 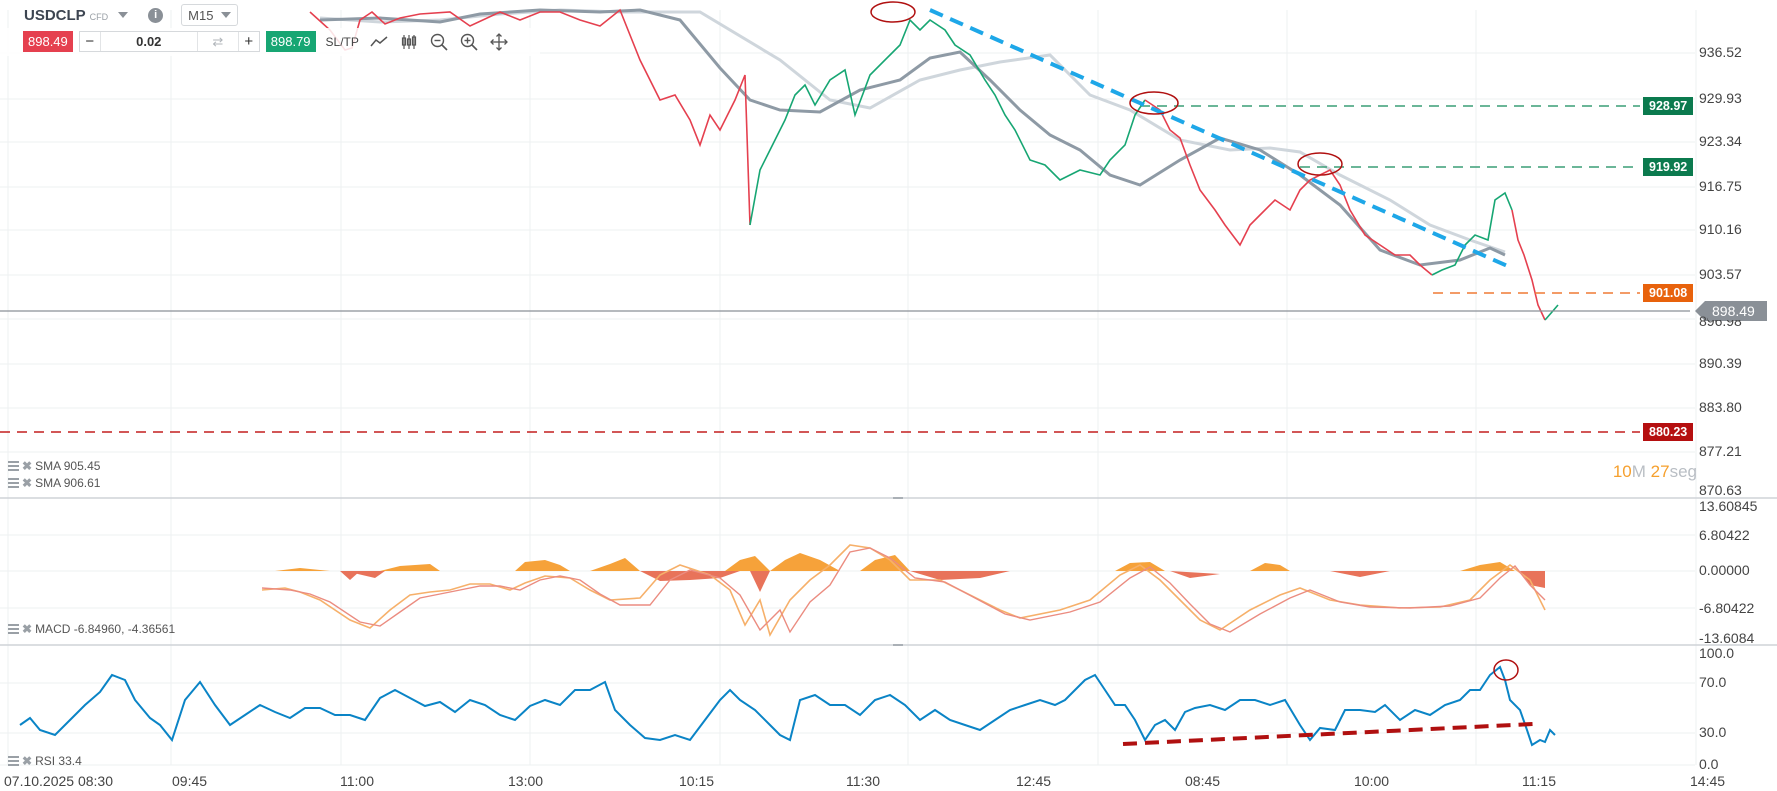 I want to click on sma-legend-2: ✖ SMA 906.61, so click(x=54, y=483).